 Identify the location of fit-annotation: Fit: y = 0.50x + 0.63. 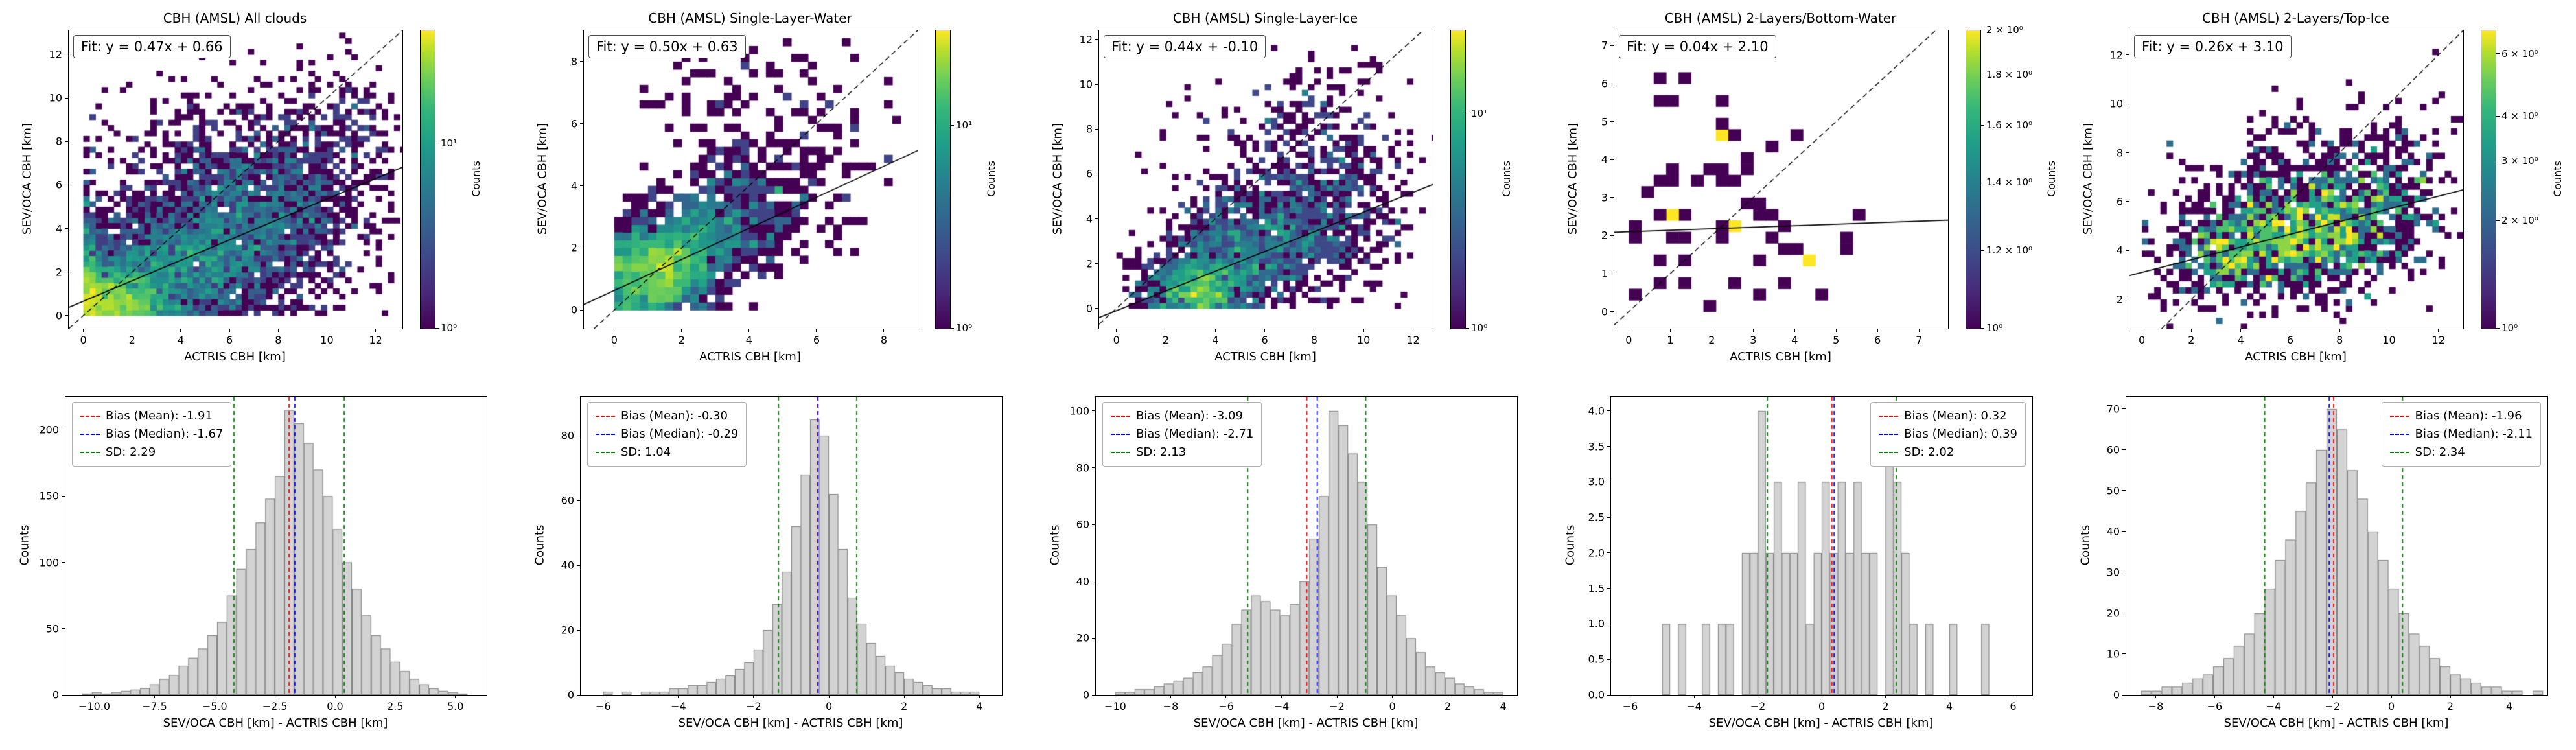
(667, 46).